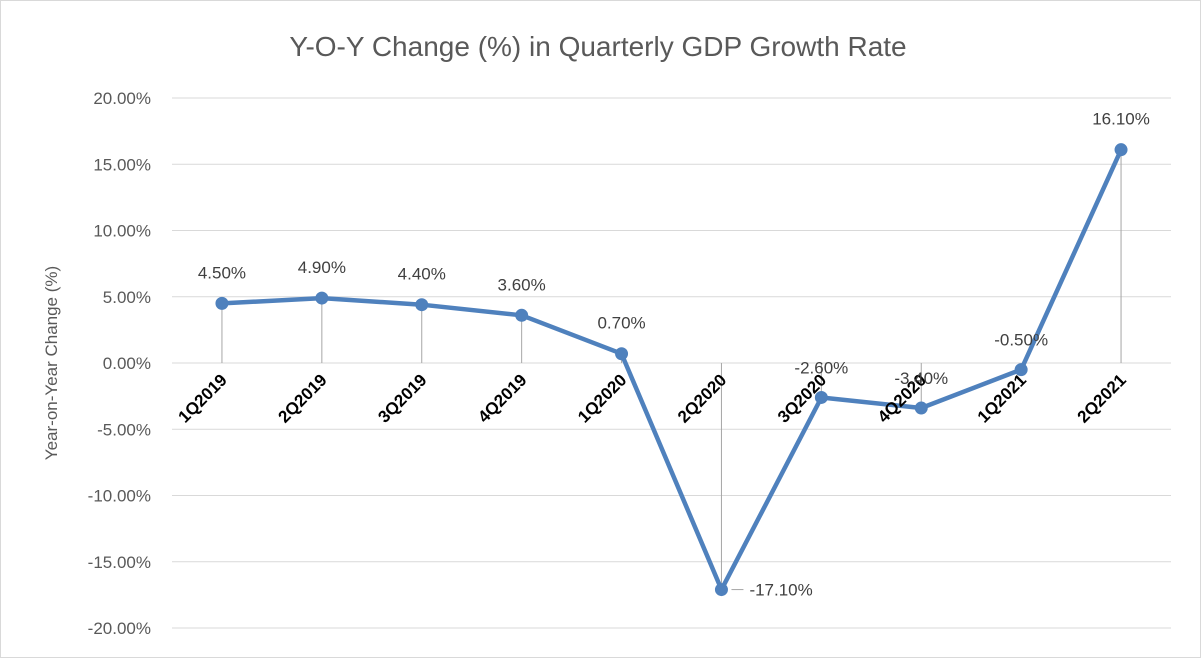 This screenshot has height=658, width=1201. Describe the element at coordinates (780, 590) in the screenshot. I see `data-label: -17.10%` at that location.